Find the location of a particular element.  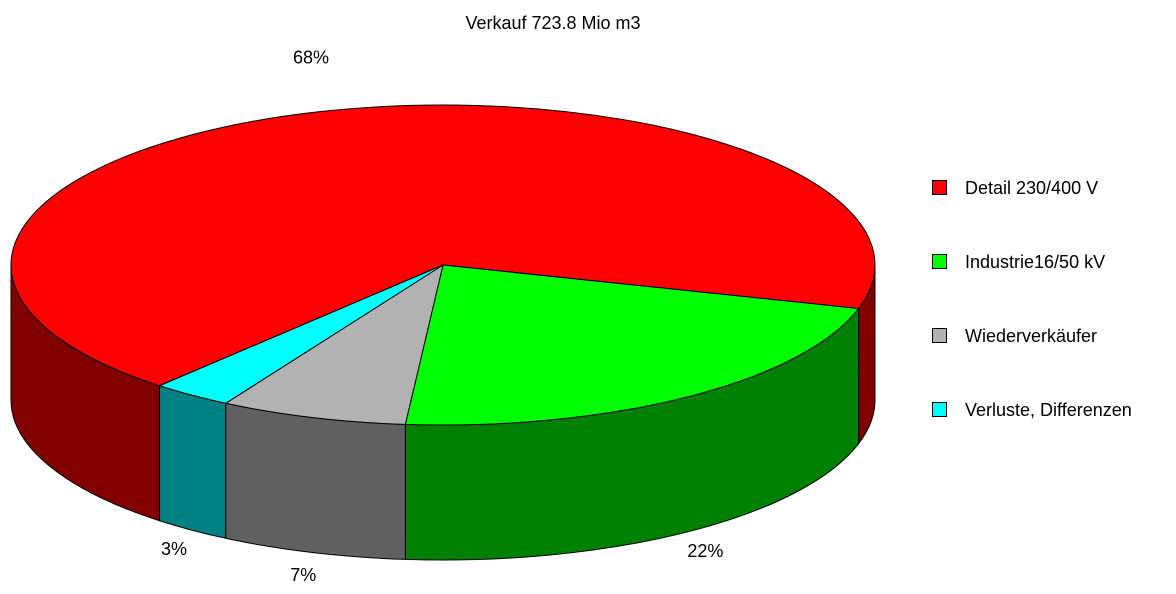

legend-item: Detail 230/400 V is located at coordinates (1052, 209).